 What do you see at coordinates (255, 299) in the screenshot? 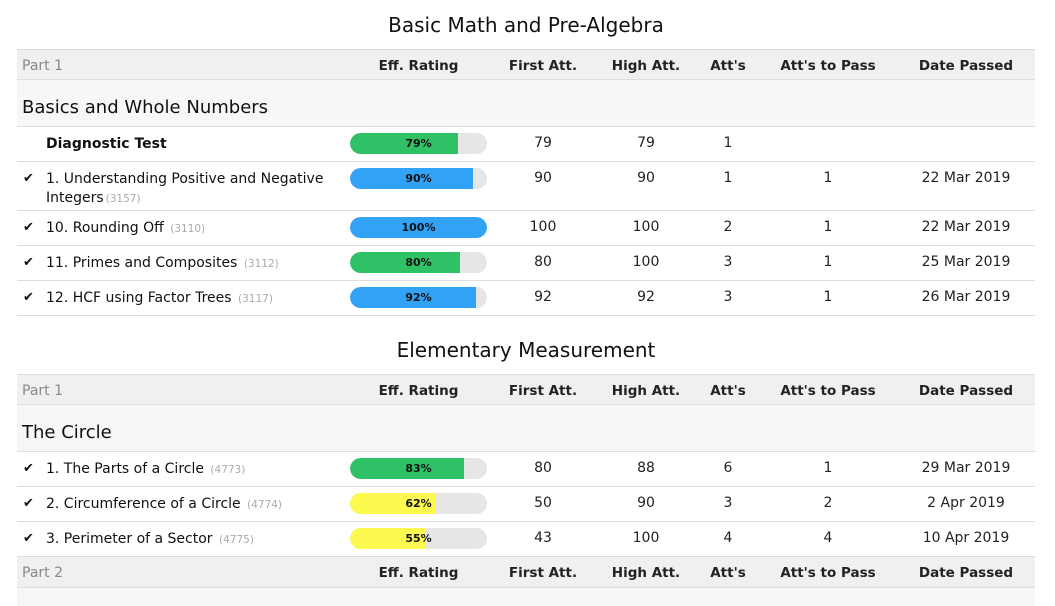
I see `lesson-code: (3117)` at bounding box center [255, 299].